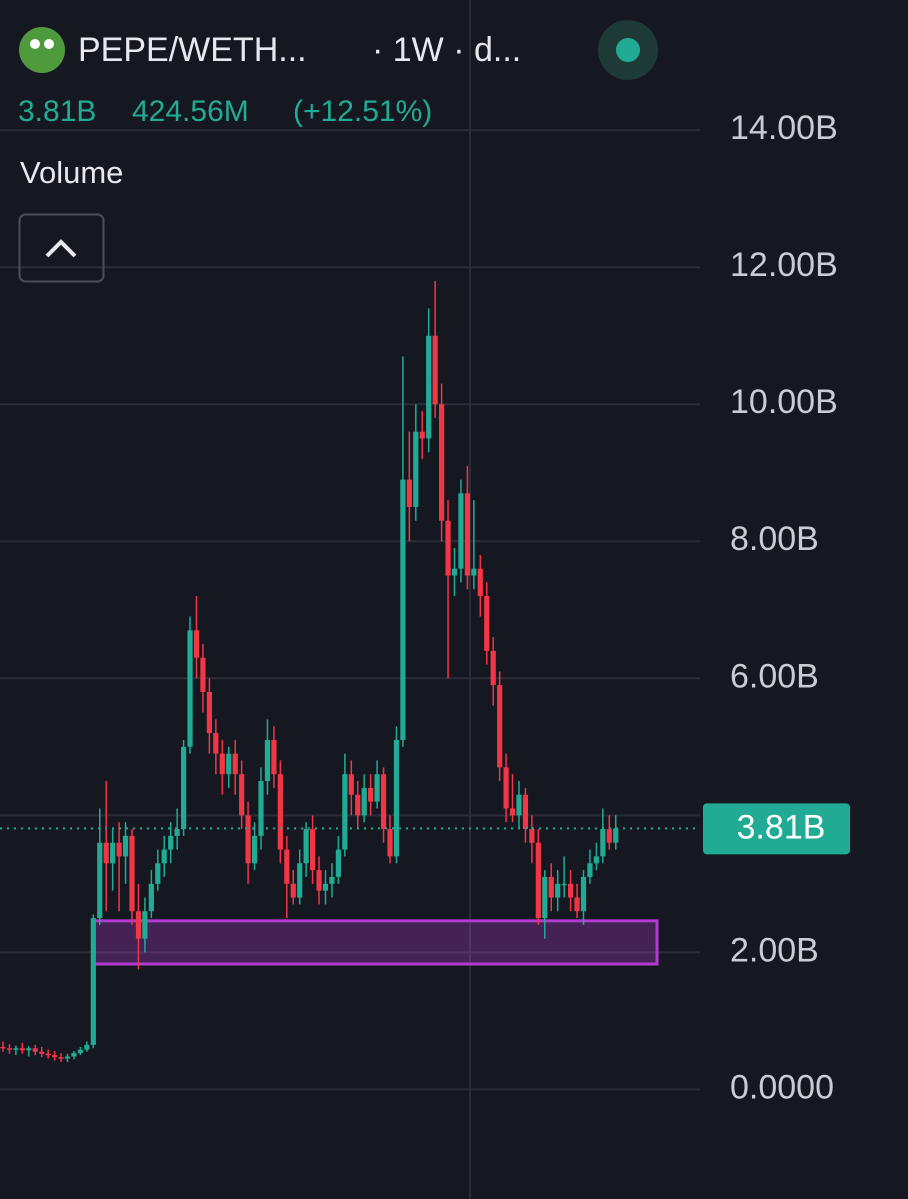 Image resolution: width=908 pixels, height=1199 pixels. Describe the element at coordinates (71, 172) in the screenshot. I see `indicator-label: Volume` at that location.